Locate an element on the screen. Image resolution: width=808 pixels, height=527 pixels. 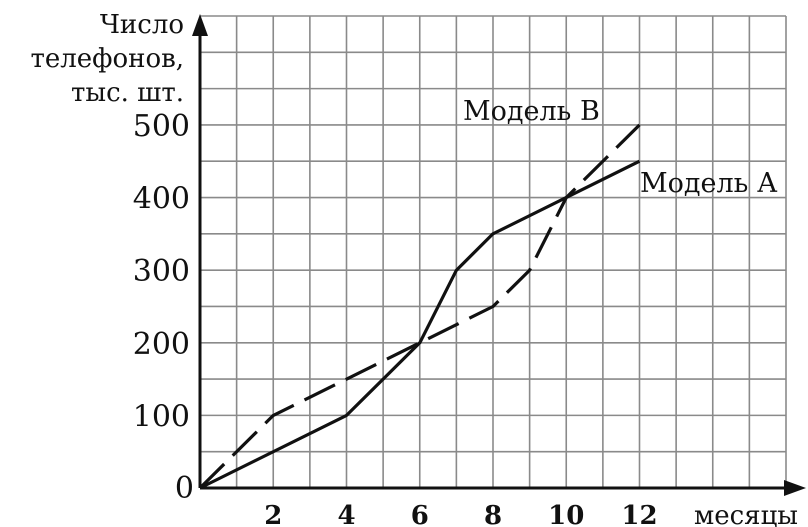
x-tick-label: 10 is located at coordinates (566, 514).